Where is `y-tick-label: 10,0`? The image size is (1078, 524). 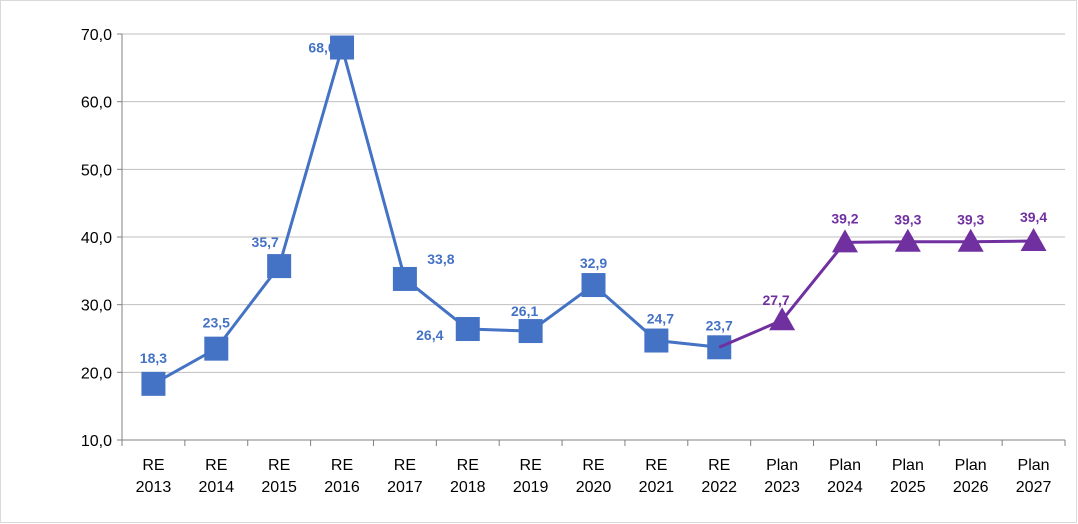
y-tick-label: 10,0 is located at coordinates (96, 441).